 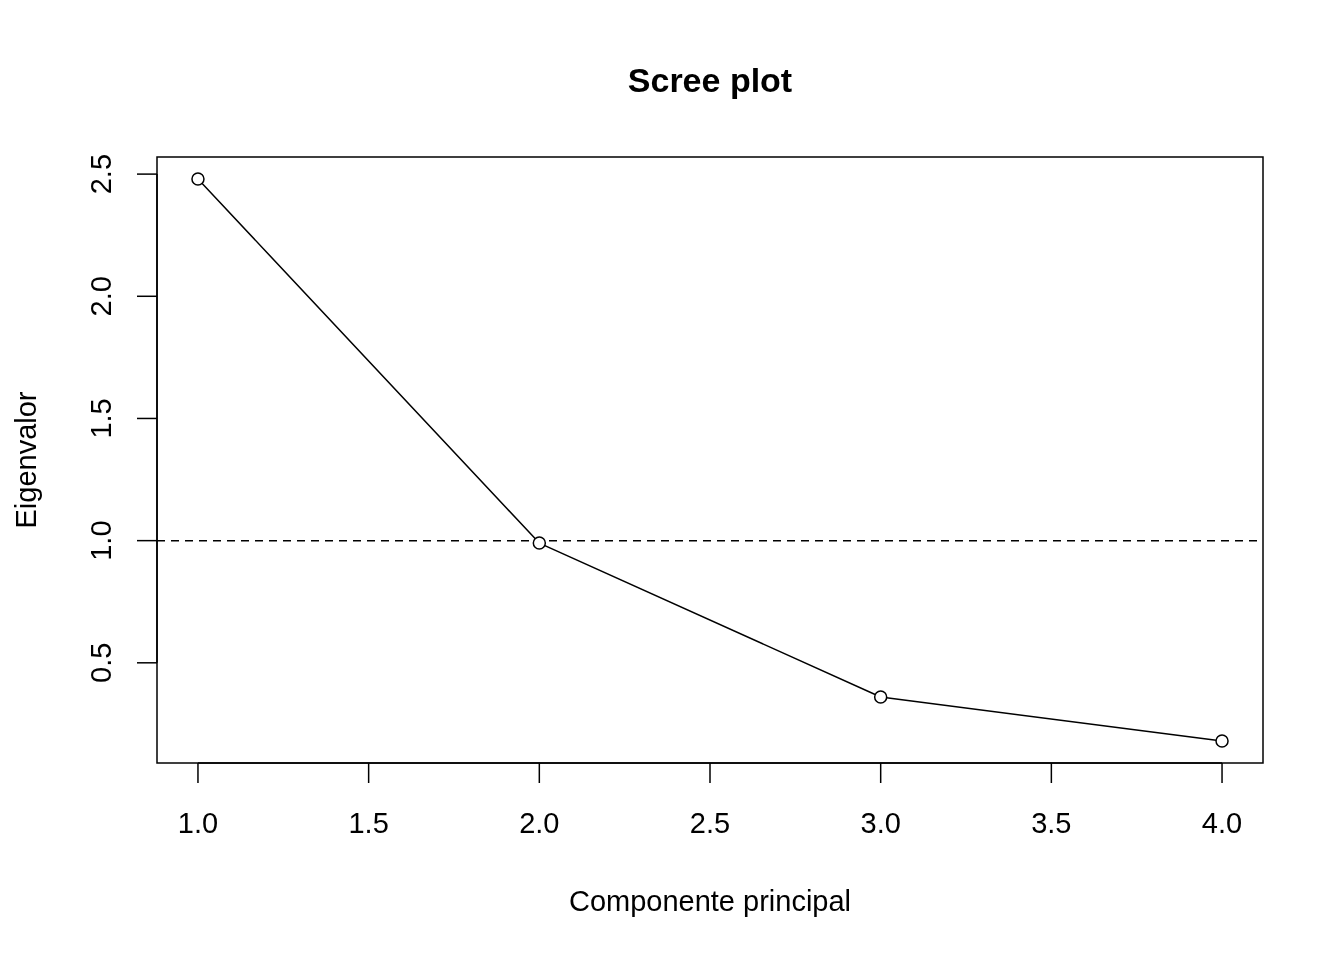 I want to click on y-tick-label: 2.5, so click(x=101, y=174).